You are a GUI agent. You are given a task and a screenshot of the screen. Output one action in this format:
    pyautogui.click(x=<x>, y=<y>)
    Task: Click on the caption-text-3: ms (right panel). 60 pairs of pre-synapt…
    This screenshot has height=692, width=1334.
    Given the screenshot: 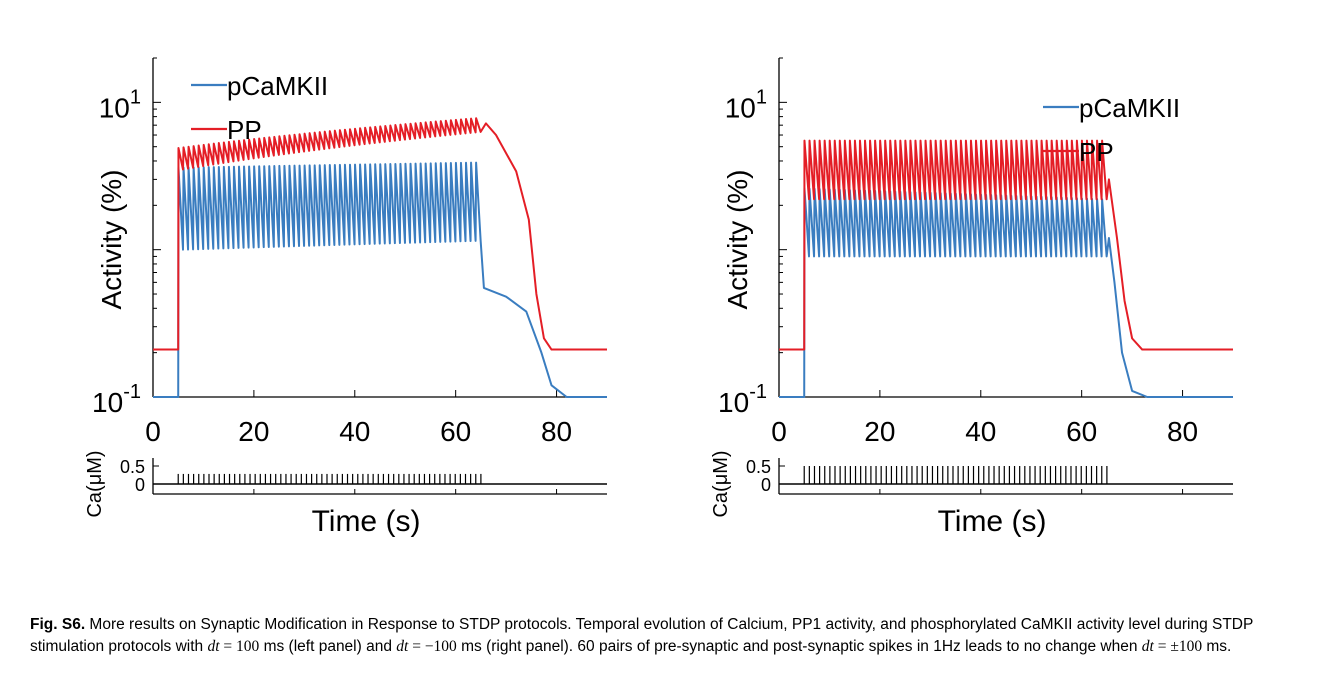 What is the action you would take?
    pyautogui.click(x=799, y=646)
    